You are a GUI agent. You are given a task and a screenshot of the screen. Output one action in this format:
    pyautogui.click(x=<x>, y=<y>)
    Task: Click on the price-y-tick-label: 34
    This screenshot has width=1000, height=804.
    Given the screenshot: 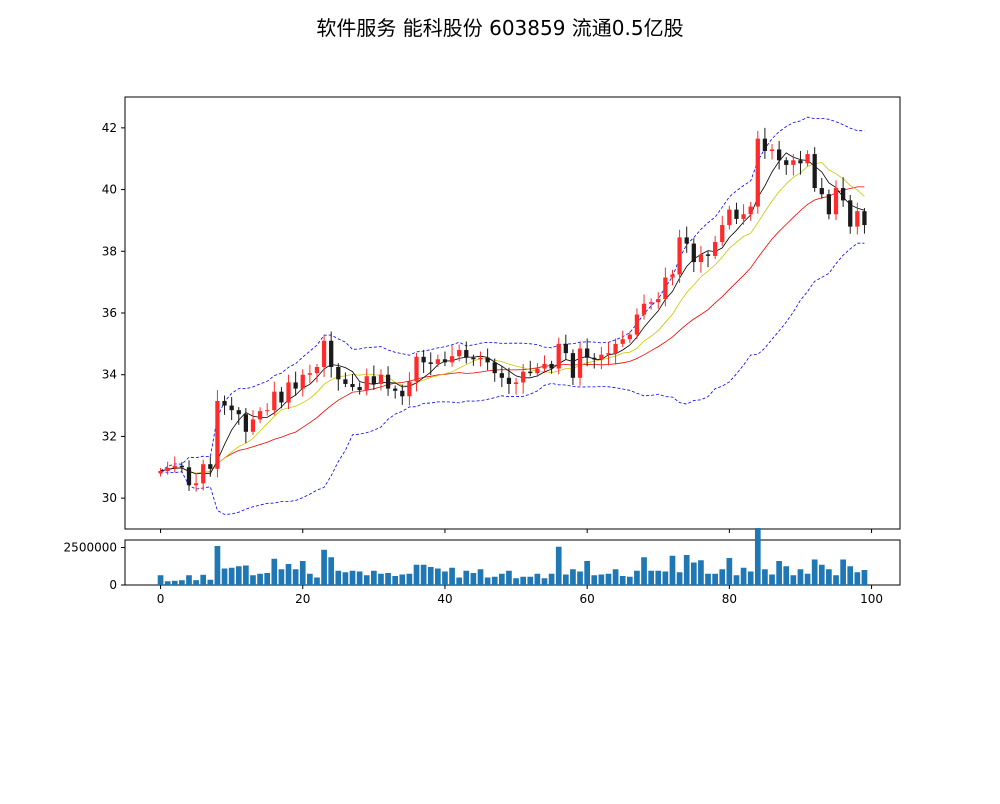 What is the action you would take?
    pyautogui.click(x=109, y=375)
    